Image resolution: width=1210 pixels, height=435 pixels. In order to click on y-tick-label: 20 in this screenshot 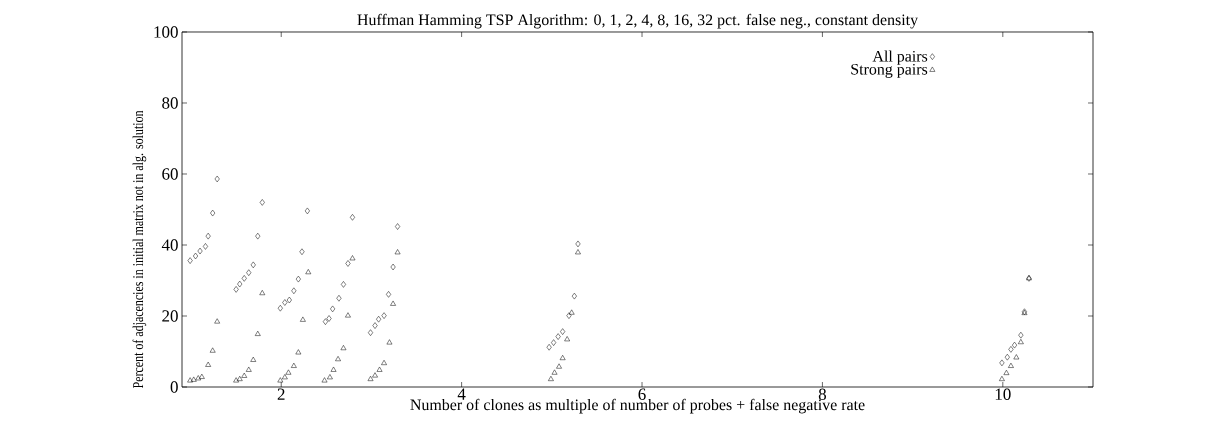, I will do `click(170, 316)`.